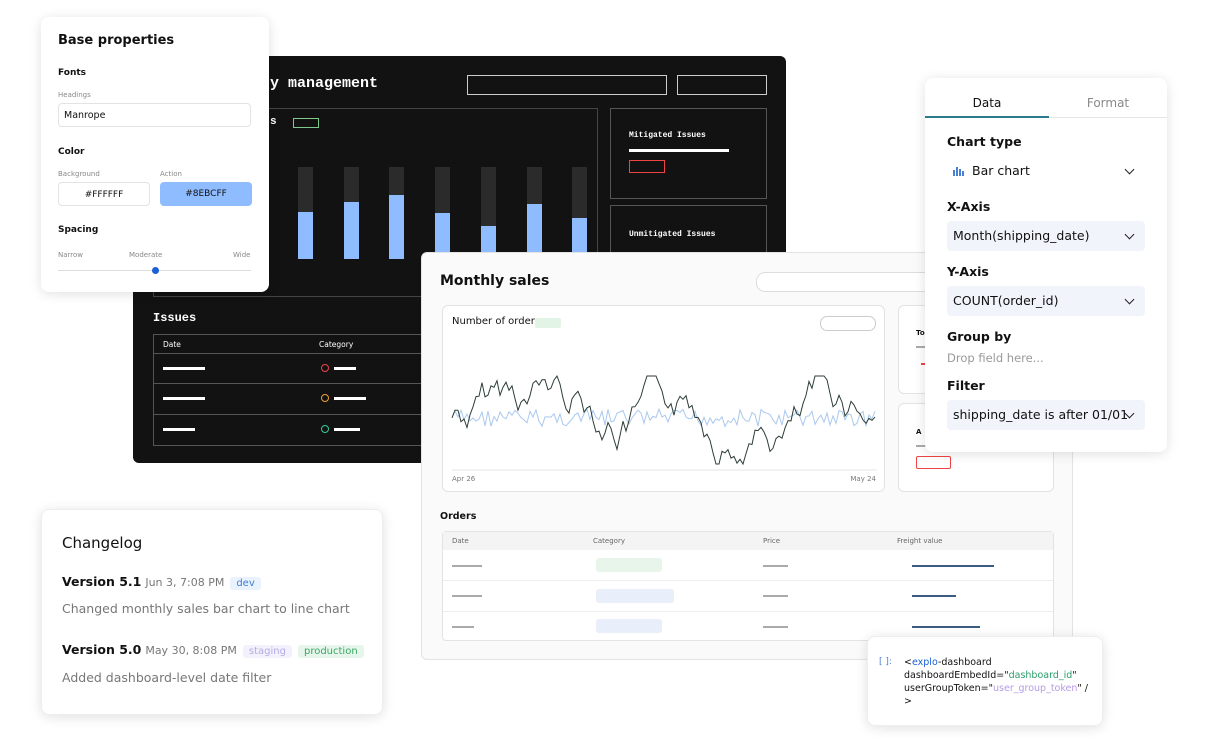 Image resolution: width=1208 pixels, height=754 pixels. What do you see at coordinates (956, 675) in the screenshot?
I see `code-token: dashboardEmbedId="` at bounding box center [956, 675].